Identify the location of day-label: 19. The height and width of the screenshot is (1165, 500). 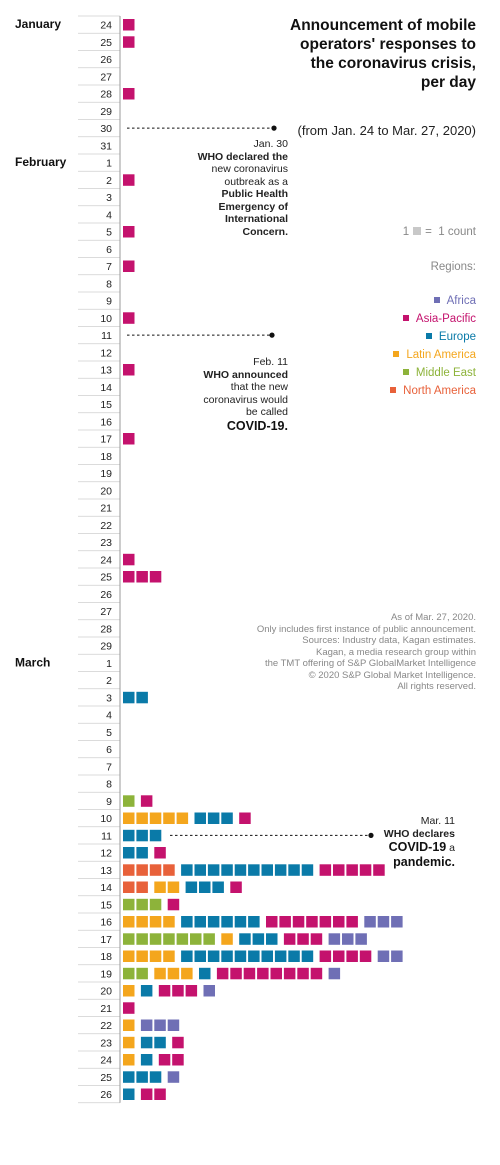
(106, 474).